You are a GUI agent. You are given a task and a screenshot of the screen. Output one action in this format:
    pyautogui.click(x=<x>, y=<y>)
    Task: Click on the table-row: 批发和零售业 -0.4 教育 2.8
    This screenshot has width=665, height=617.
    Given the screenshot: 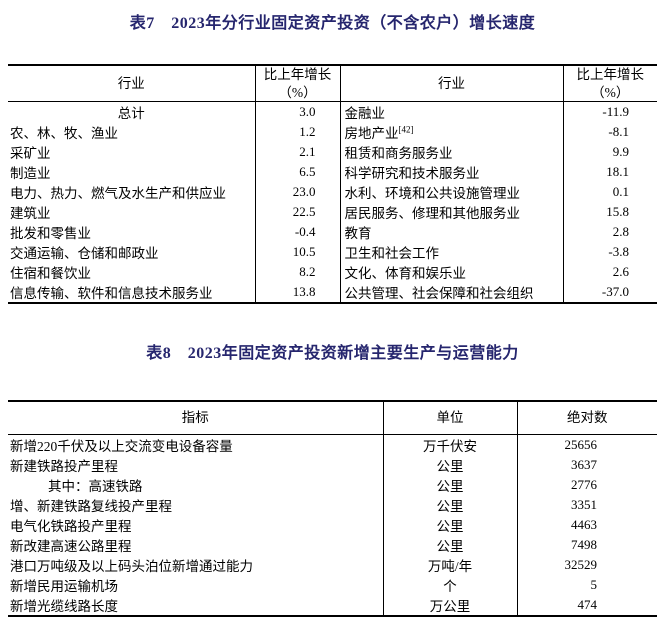 What is the action you would take?
    pyautogui.click(x=332, y=232)
    